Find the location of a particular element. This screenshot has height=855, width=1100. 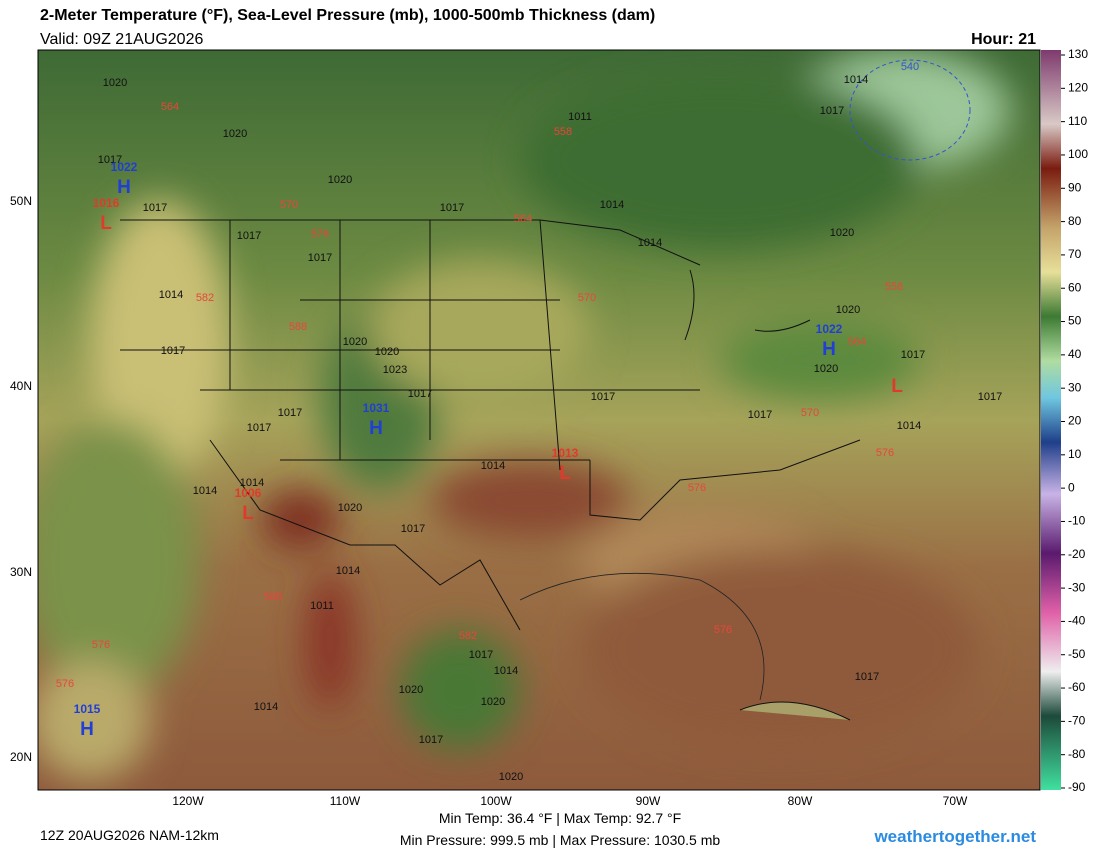

colorbar-tick-label: 80 is located at coordinates (1075, 221).